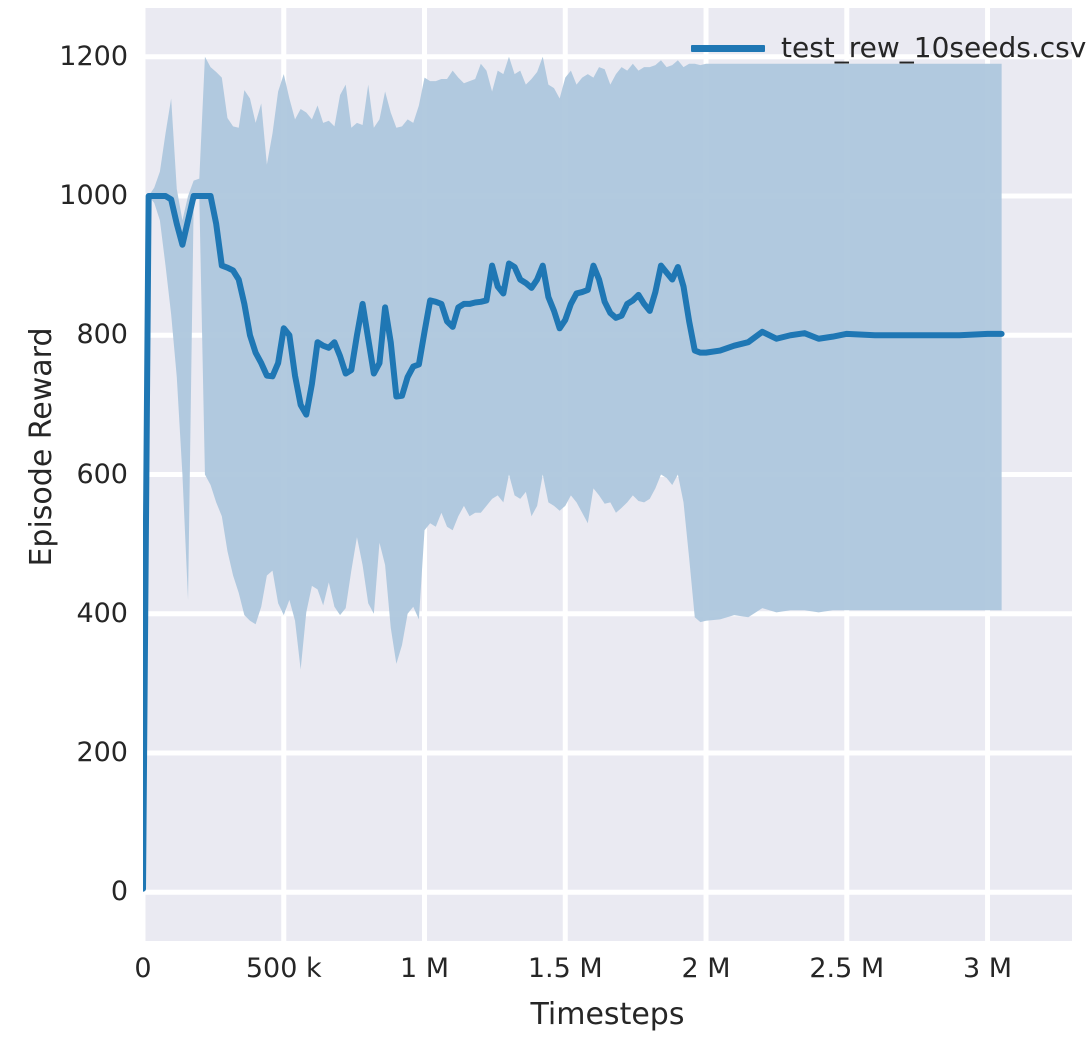  Describe the element at coordinates (41, 447) in the screenshot. I see `y-axis-label: Episode Reward` at that location.